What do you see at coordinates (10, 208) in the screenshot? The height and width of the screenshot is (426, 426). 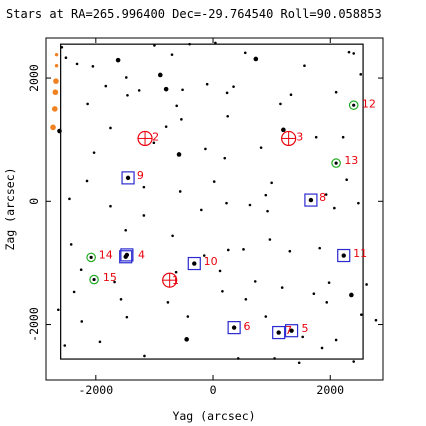 I see `y-axis-label: Zag (arcsec)` at bounding box center [10, 208].